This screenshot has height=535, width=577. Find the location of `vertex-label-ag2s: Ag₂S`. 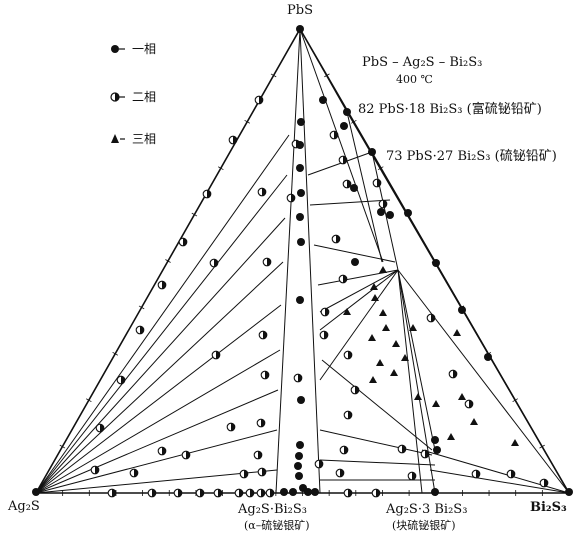

vertex-label-ag2s: Ag₂S is located at coordinates (24, 506).